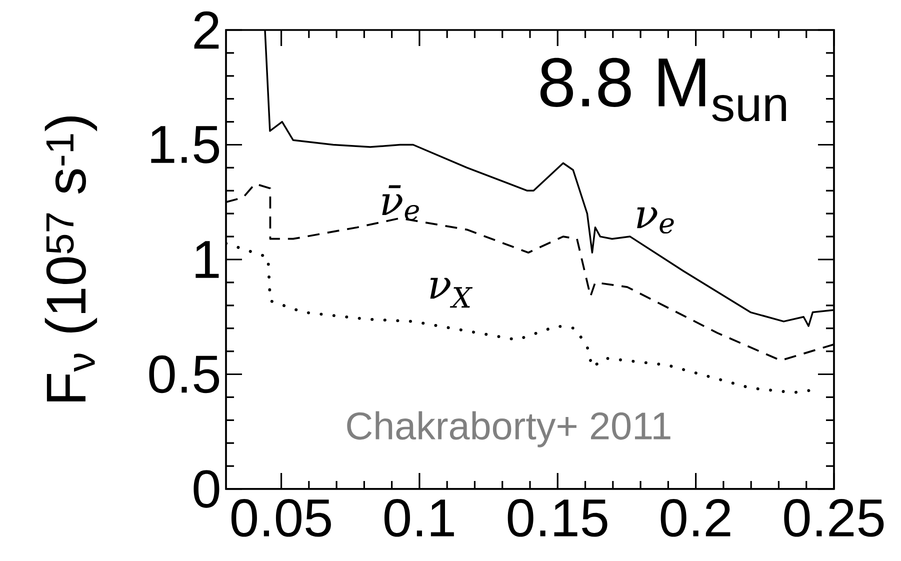  What do you see at coordinates (207, 489) in the screenshot?
I see `y-tick-label: 0` at bounding box center [207, 489].